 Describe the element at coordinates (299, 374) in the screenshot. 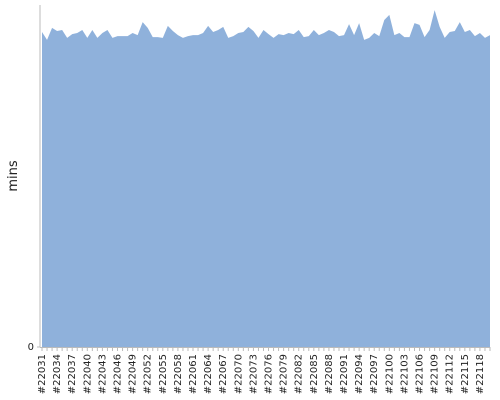

I see `x-tick-label: #22082` at that location.